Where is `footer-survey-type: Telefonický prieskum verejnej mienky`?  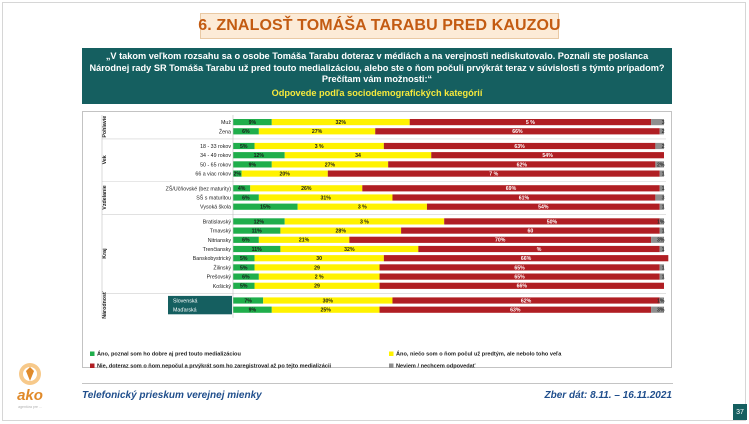 footer-survey-type: Telefonický prieskum verejnej mienky is located at coordinates (172, 395).